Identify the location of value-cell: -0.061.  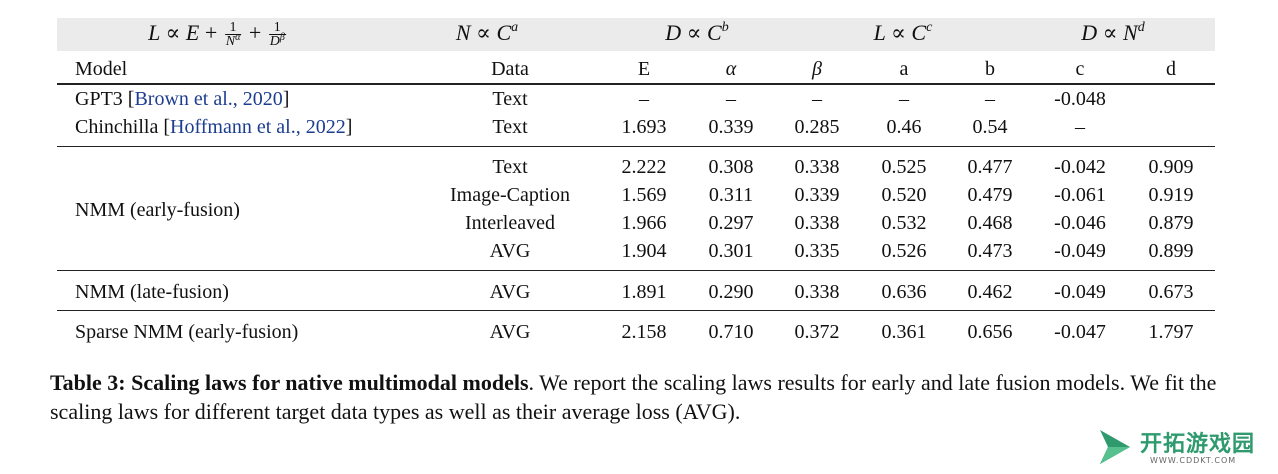
(1080, 195).